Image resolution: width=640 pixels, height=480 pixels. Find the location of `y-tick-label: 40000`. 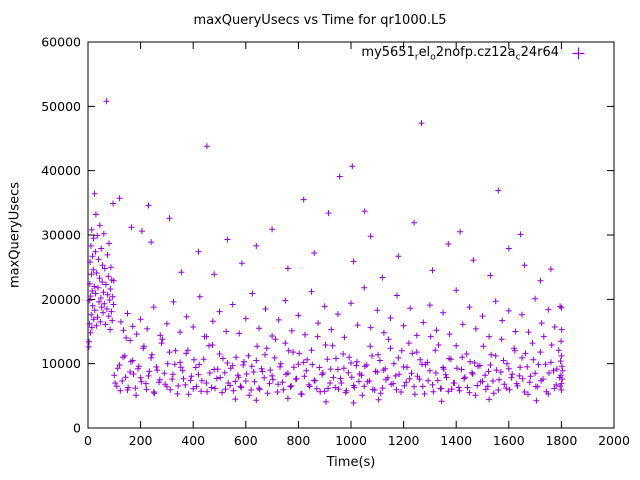

y-tick-label: 40000 is located at coordinates (61, 170).